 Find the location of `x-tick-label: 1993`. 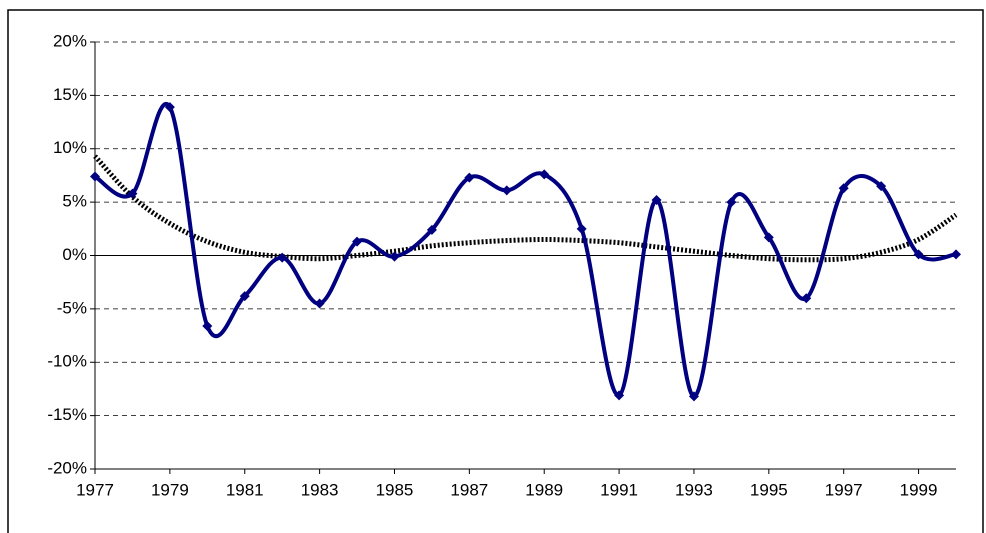

x-tick-label: 1993 is located at coordinates (694, 489).